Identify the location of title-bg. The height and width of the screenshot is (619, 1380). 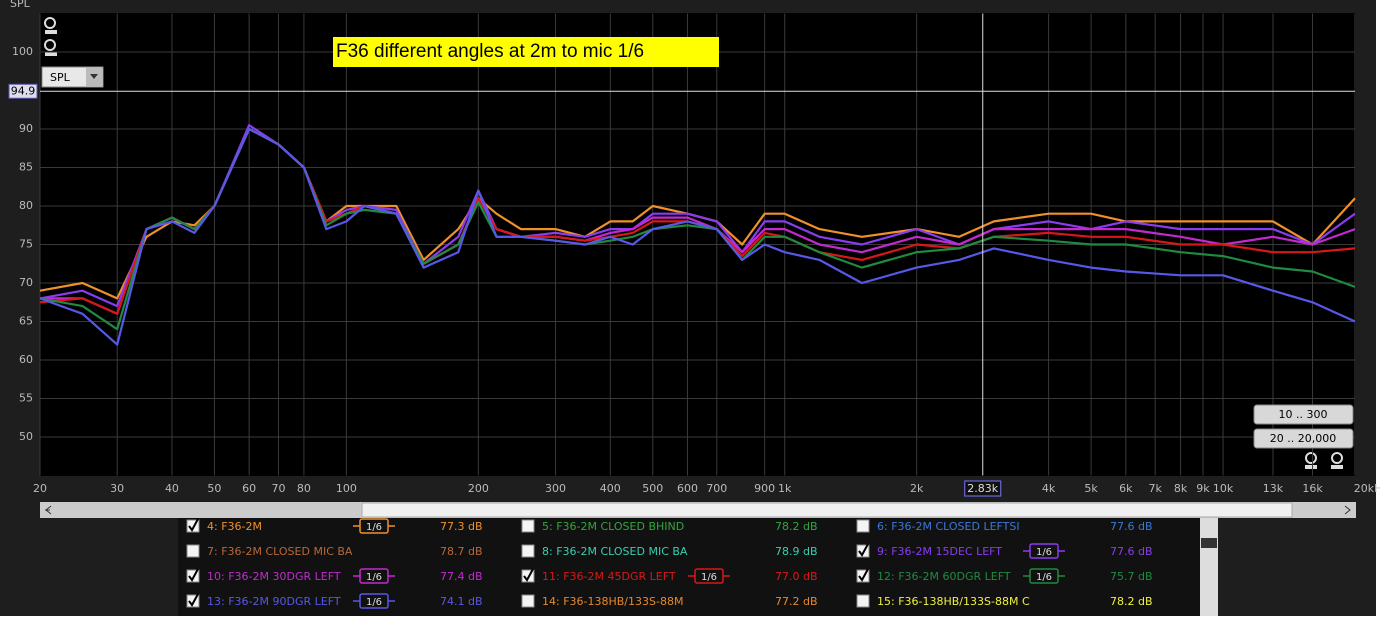
(526, 52).